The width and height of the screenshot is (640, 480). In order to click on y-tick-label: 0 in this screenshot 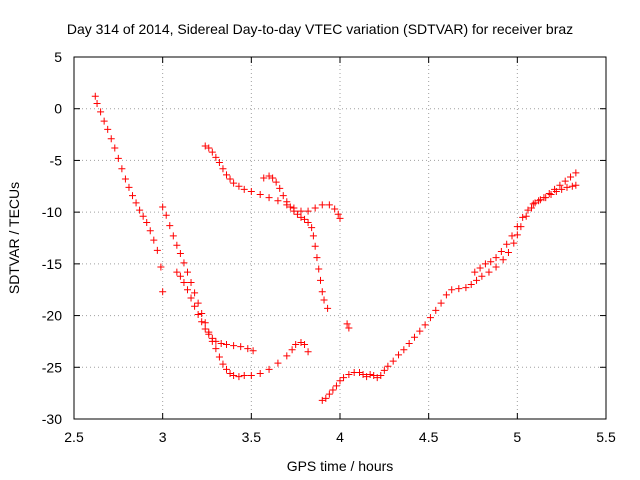, I will do `click(58, 109)`.